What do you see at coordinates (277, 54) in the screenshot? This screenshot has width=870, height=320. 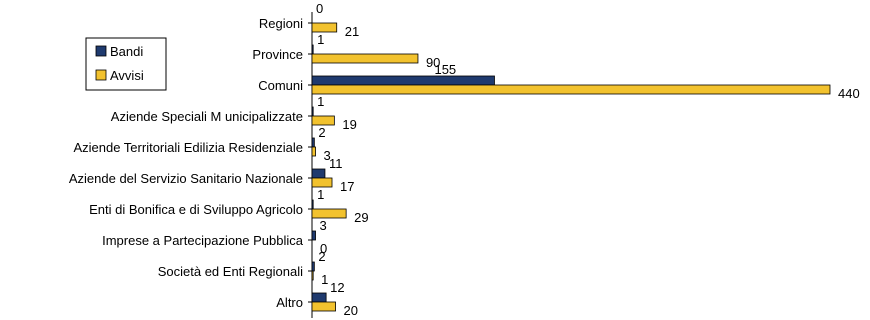 I see `category-label: Province` at bounding box center [277, 54].